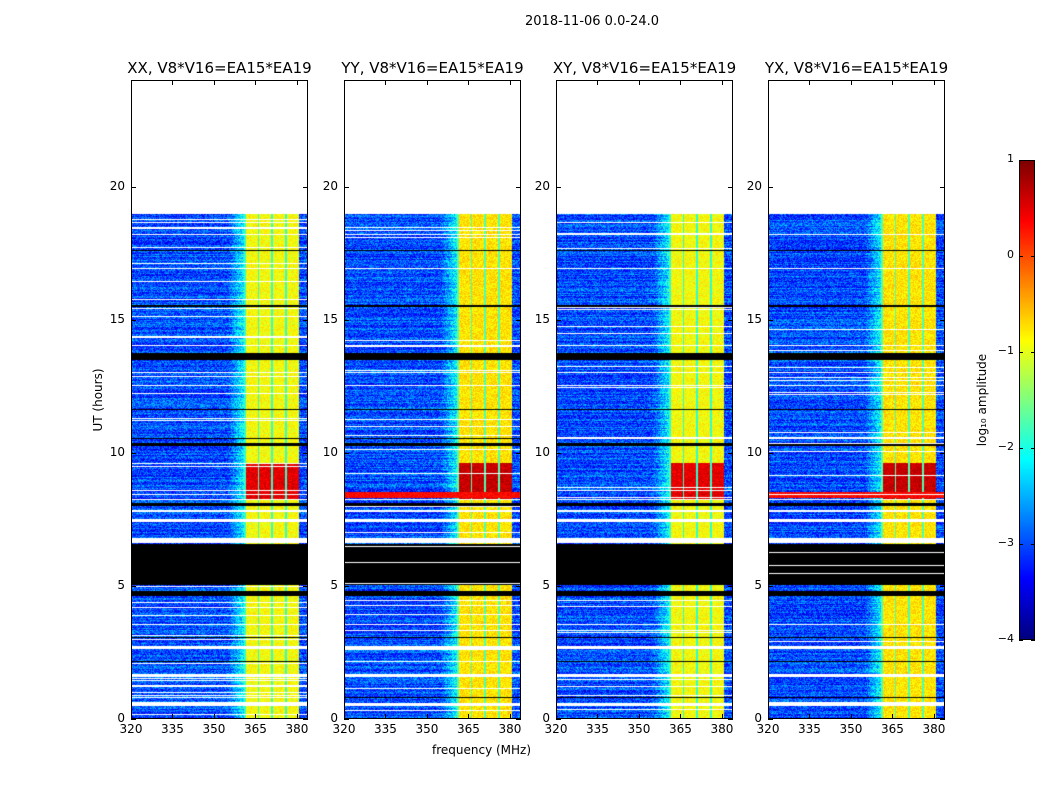  I want to click on x-tick-label: 335, so click(809, 729).